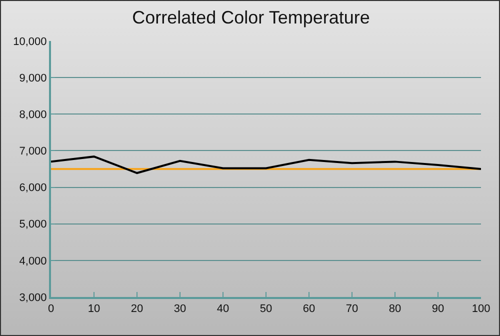 The height and width of the screenshot is (336, 500). What do you see at coordinates (395, 309) in the screenshot?
I see `x-tick-label: 80` at bounding box center [395, 309].